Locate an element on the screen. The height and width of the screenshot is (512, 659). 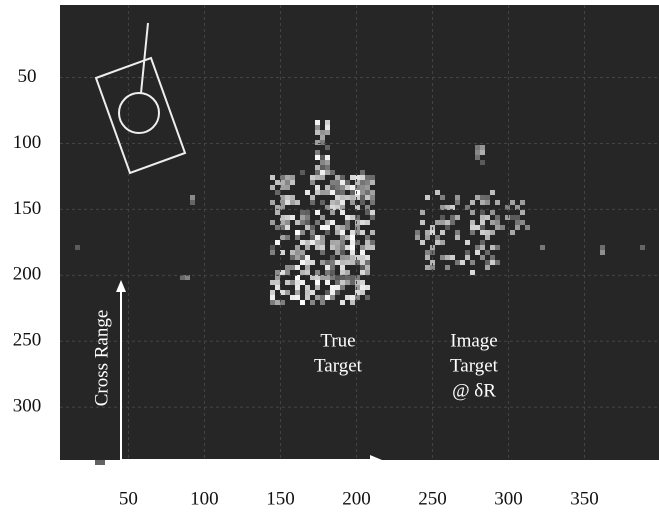
x-tick-label: 200 is located at coordinates (356, 498).